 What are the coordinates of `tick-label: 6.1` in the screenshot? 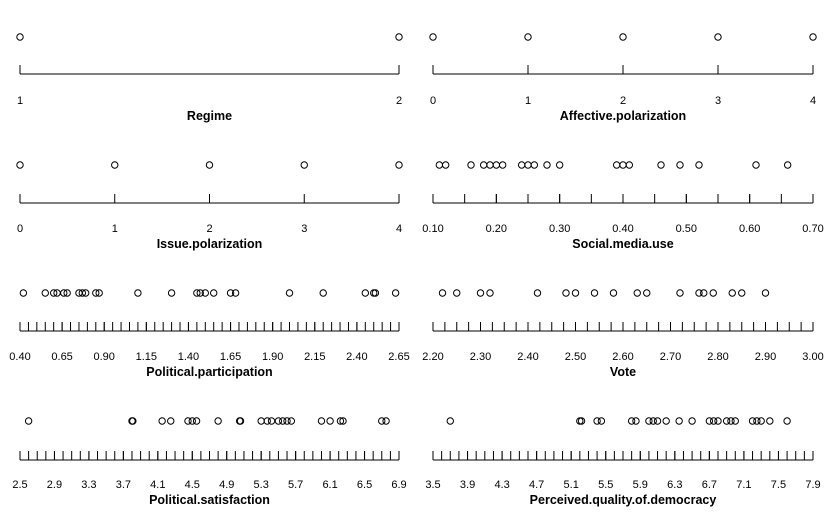 It's located at (329, 485).